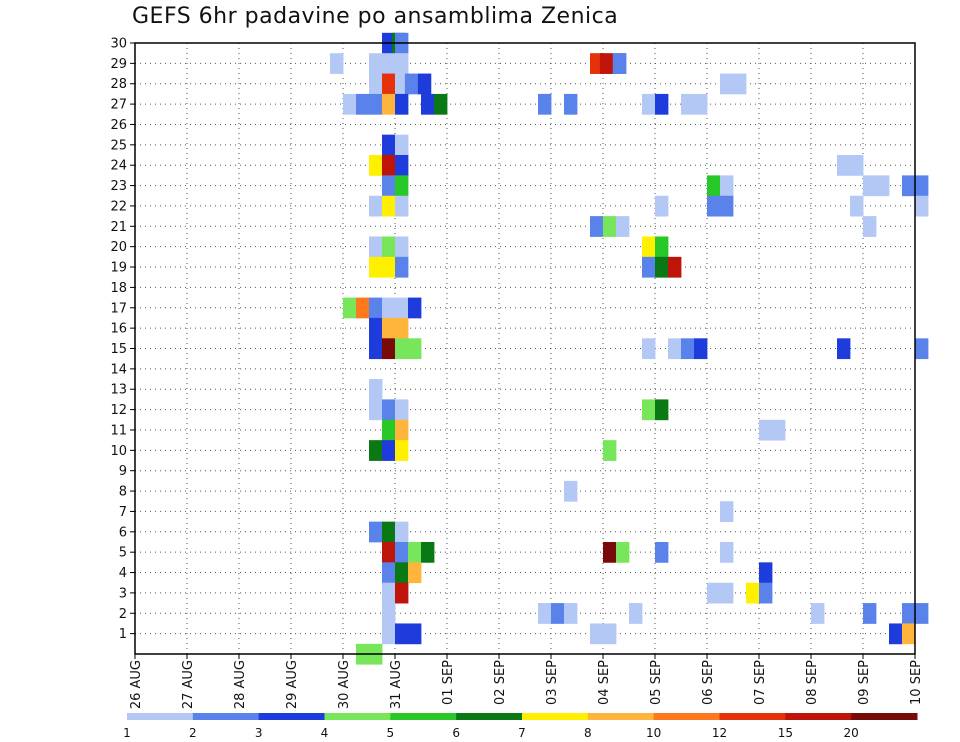 The height and width of the screenshot is (742, 960). I want to click on legend-label: 3, so click(259, 733).